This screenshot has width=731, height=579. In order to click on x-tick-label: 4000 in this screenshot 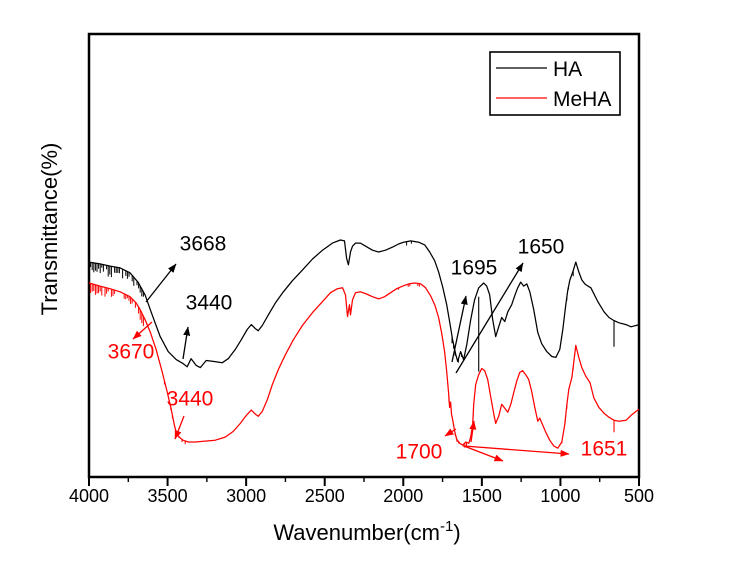, I will do `click(89, 496)`.